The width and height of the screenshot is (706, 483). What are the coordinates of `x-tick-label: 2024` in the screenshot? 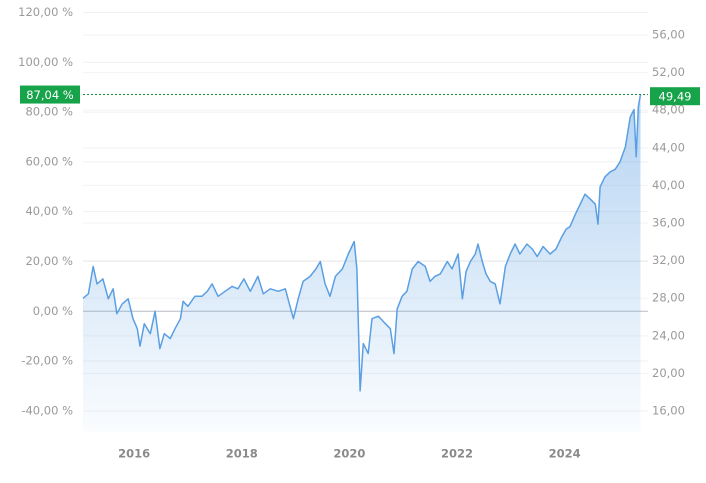 It's located at (565, 454).